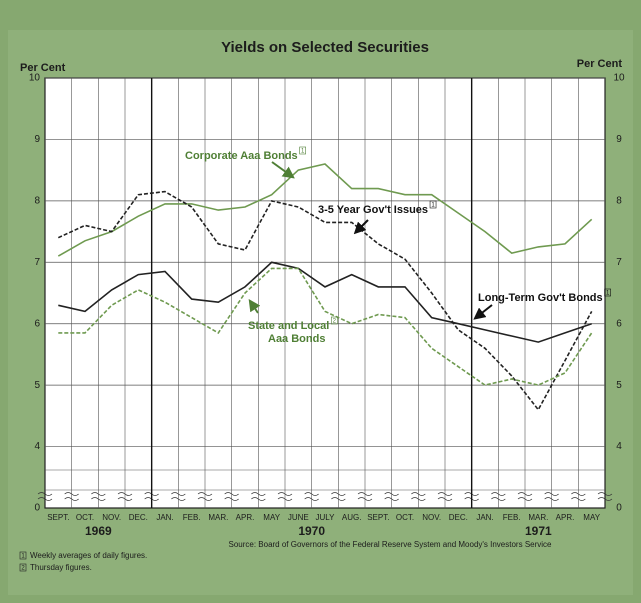 The image size is (641, 603). Describe the element at coordinates (326, 517) in the screenshot. I see `x-tick-label: JULY` at that location.